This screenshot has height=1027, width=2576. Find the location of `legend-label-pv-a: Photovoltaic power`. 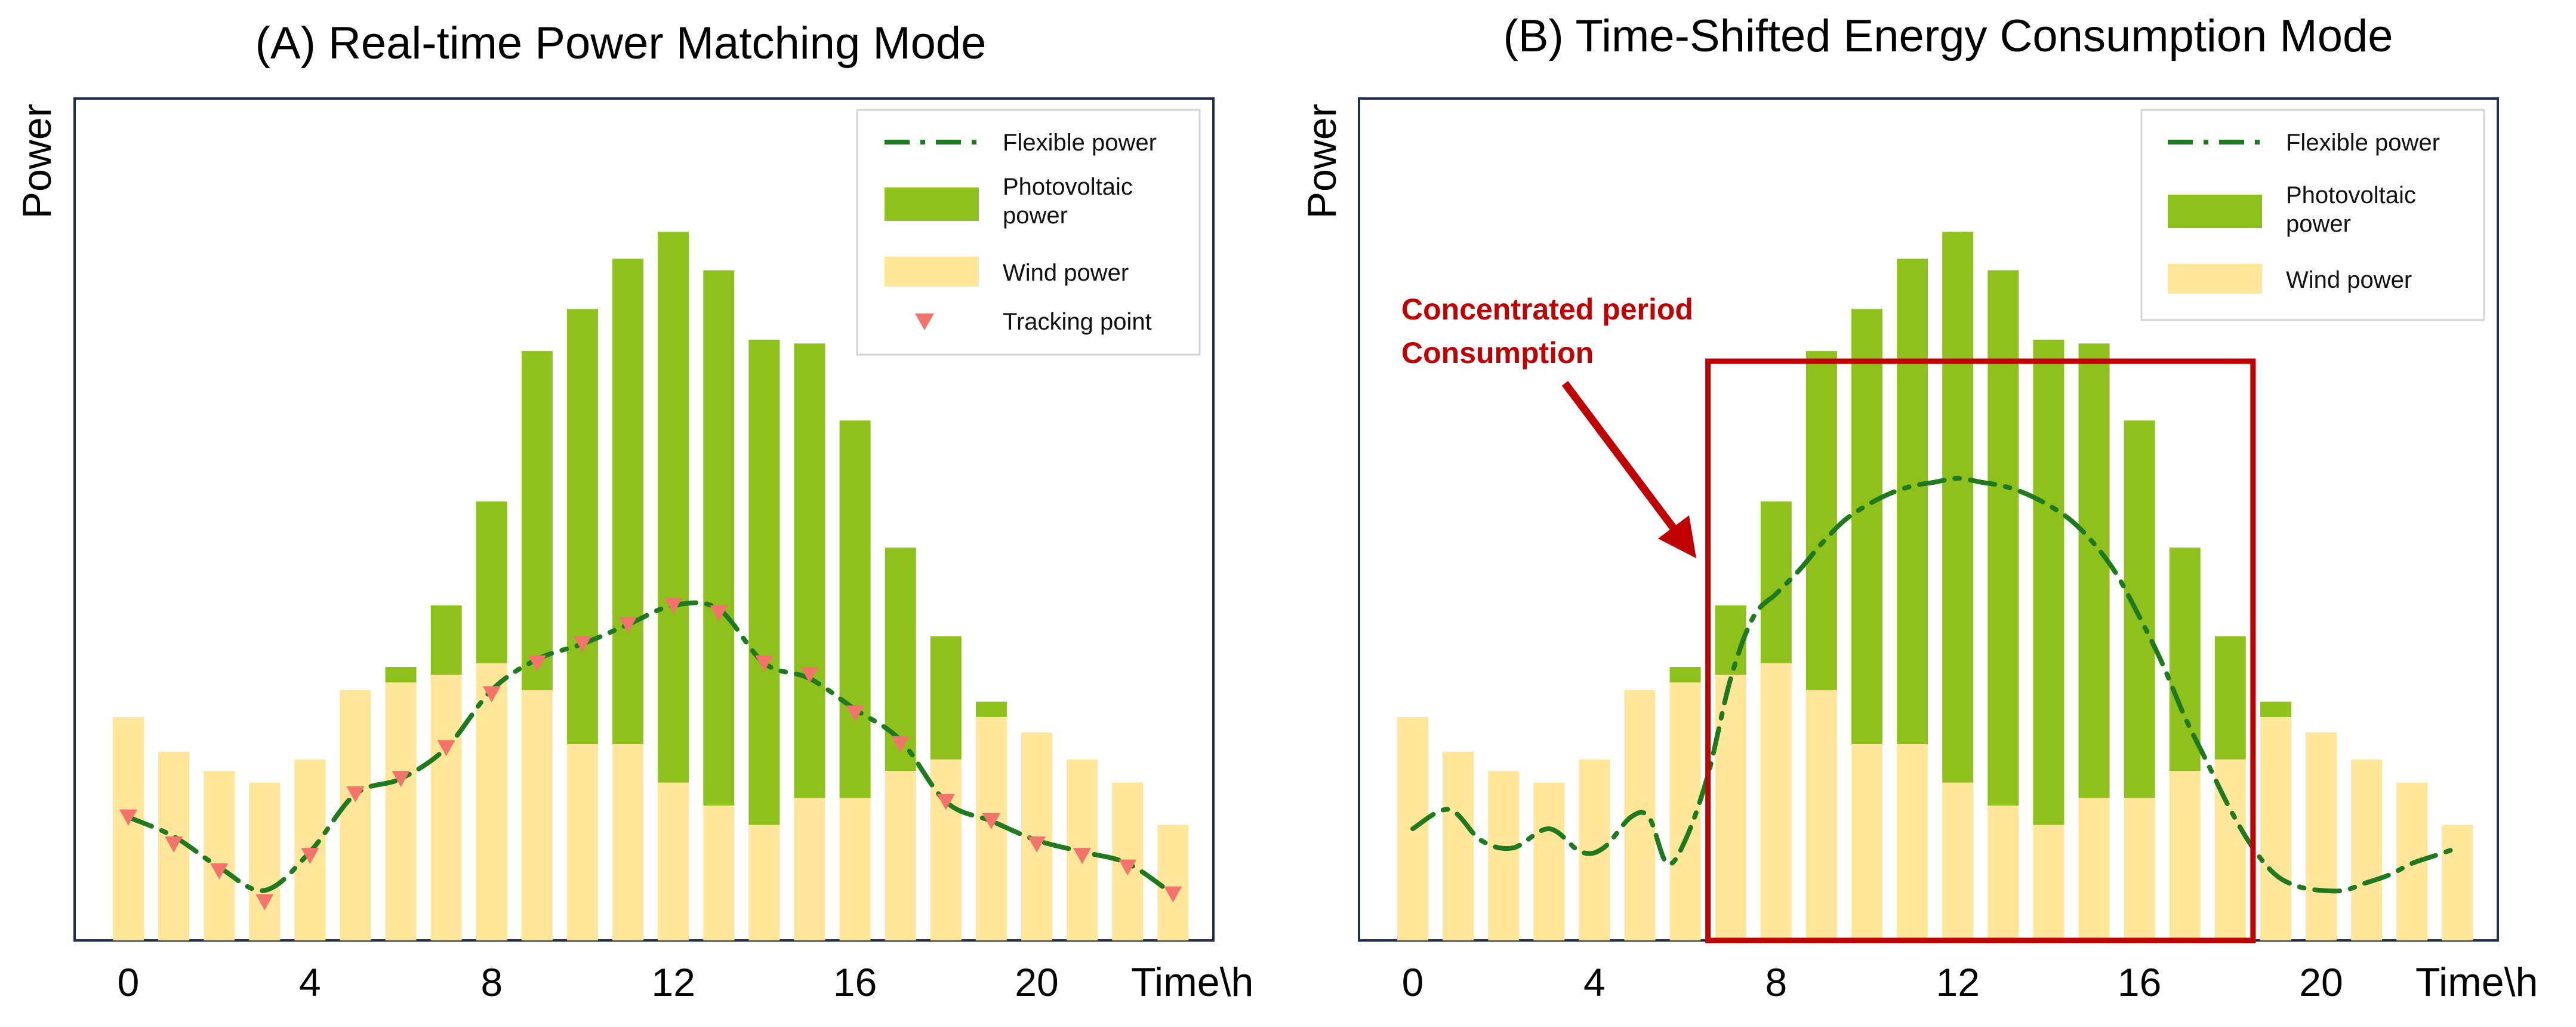

legend-label-pv-a: Photovoltaic power is located at coordinates (1071, 201).